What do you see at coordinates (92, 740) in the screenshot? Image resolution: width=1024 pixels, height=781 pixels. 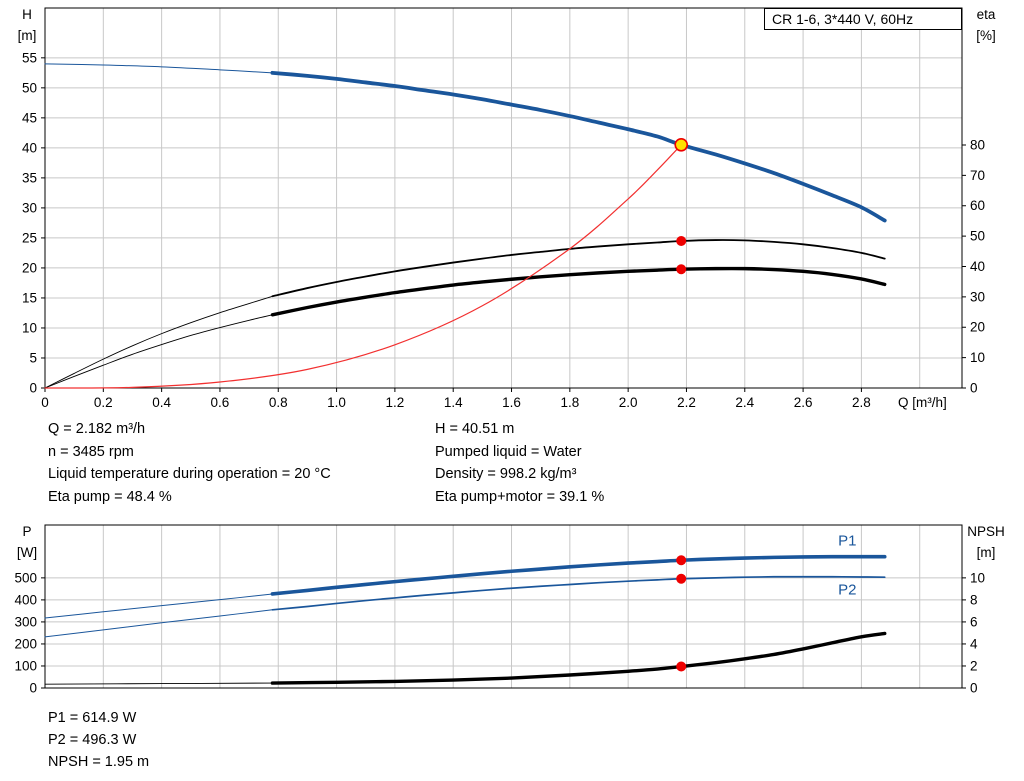 I see `info-p2: P2 = 496.3 W` at bounding box center [92, 740].